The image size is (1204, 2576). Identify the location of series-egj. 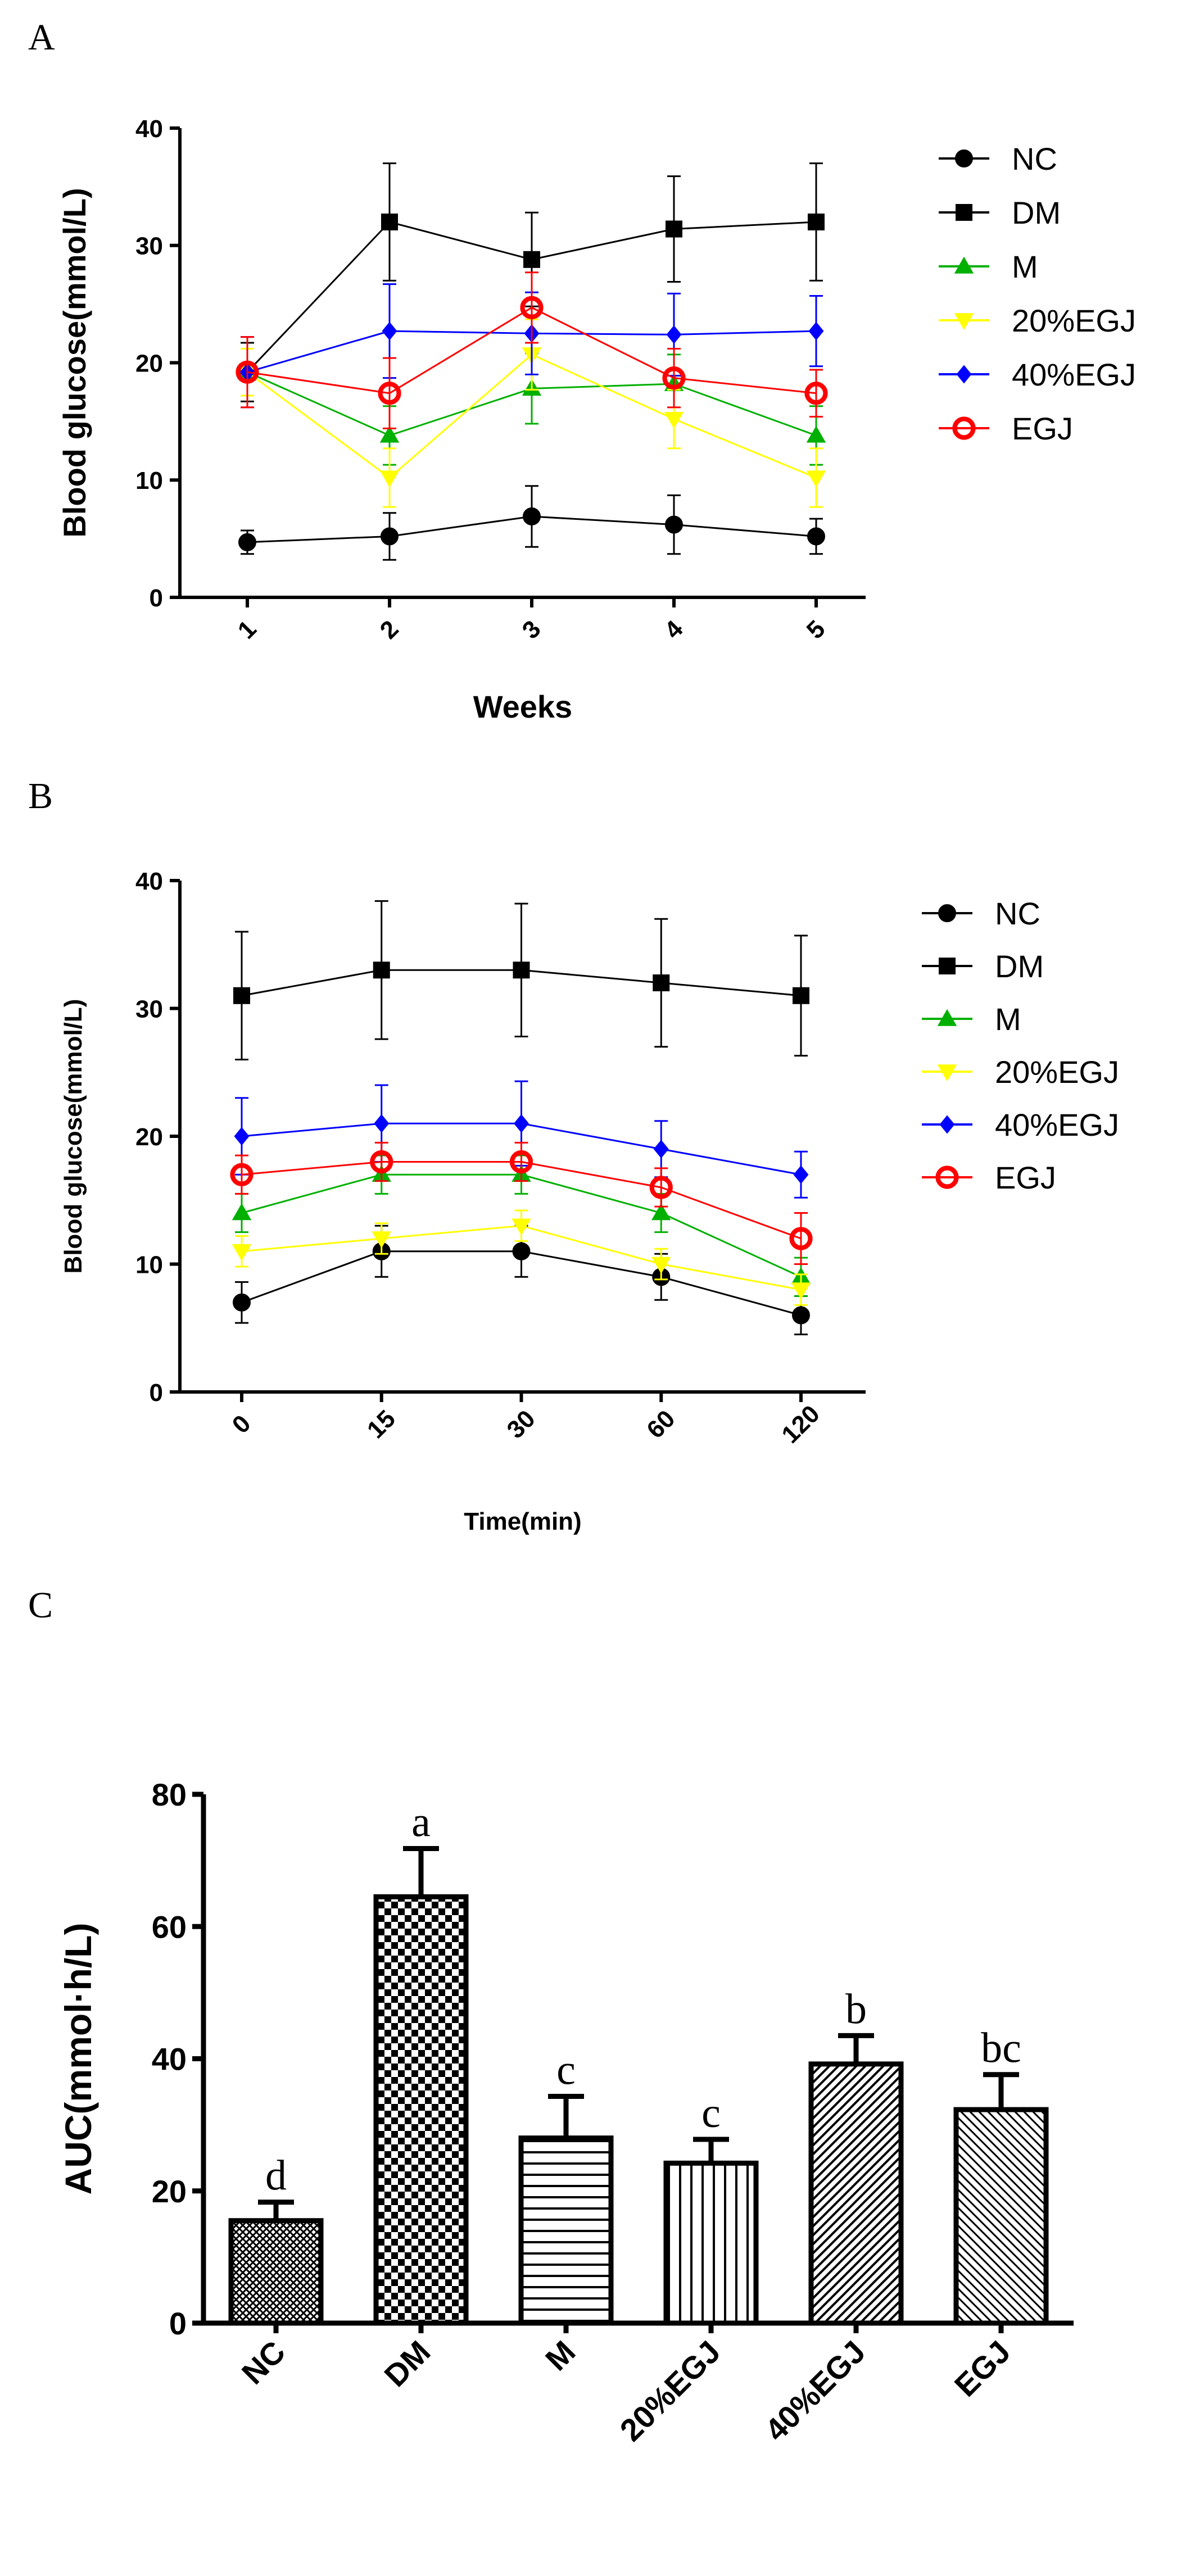
(532, 350).